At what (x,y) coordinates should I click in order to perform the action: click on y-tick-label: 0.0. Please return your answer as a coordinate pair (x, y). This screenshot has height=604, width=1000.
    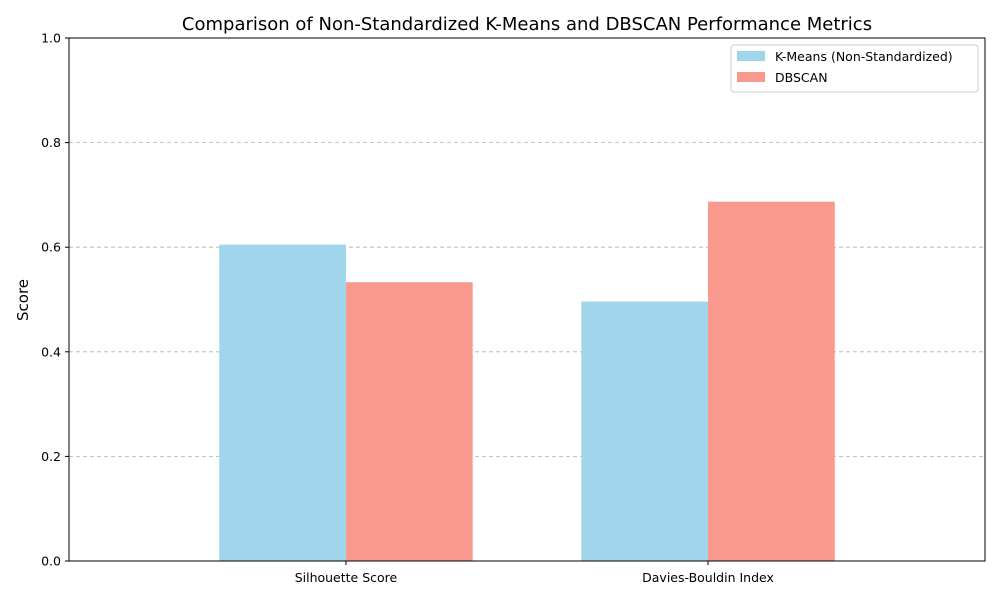
    Looking at the image, I should click on (51, 561).